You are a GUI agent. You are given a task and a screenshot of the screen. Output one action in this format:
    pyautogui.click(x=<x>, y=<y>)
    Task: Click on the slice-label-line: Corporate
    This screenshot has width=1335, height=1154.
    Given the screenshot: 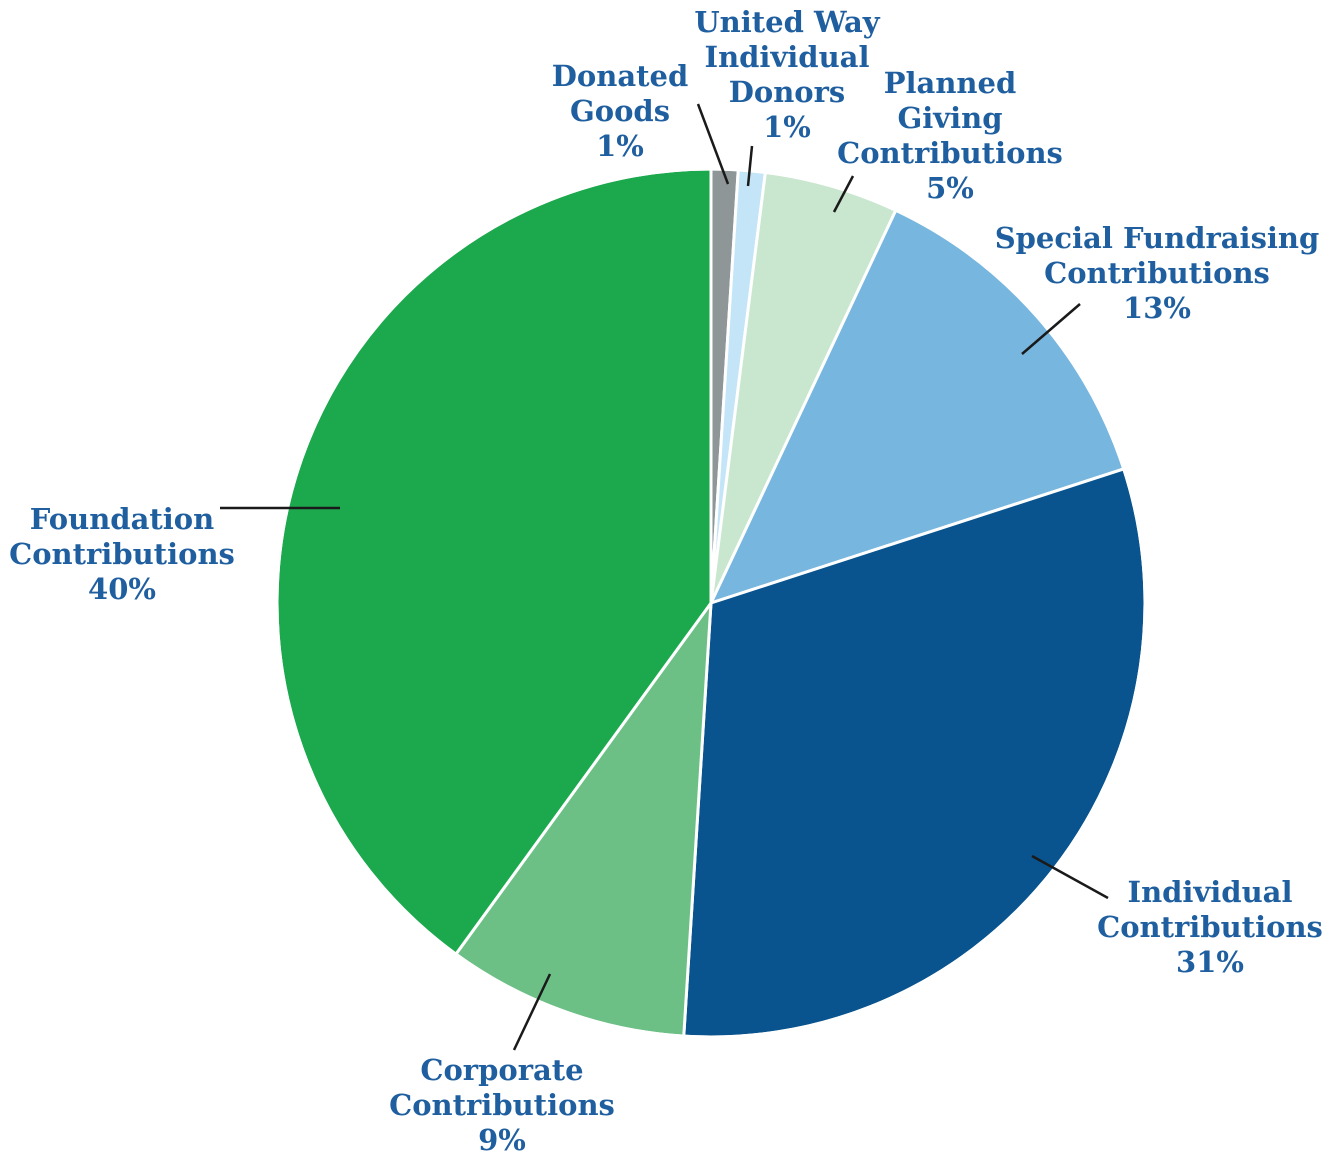 What is the action you would take?
    pyautogui.click(x=501, y=1070)
    